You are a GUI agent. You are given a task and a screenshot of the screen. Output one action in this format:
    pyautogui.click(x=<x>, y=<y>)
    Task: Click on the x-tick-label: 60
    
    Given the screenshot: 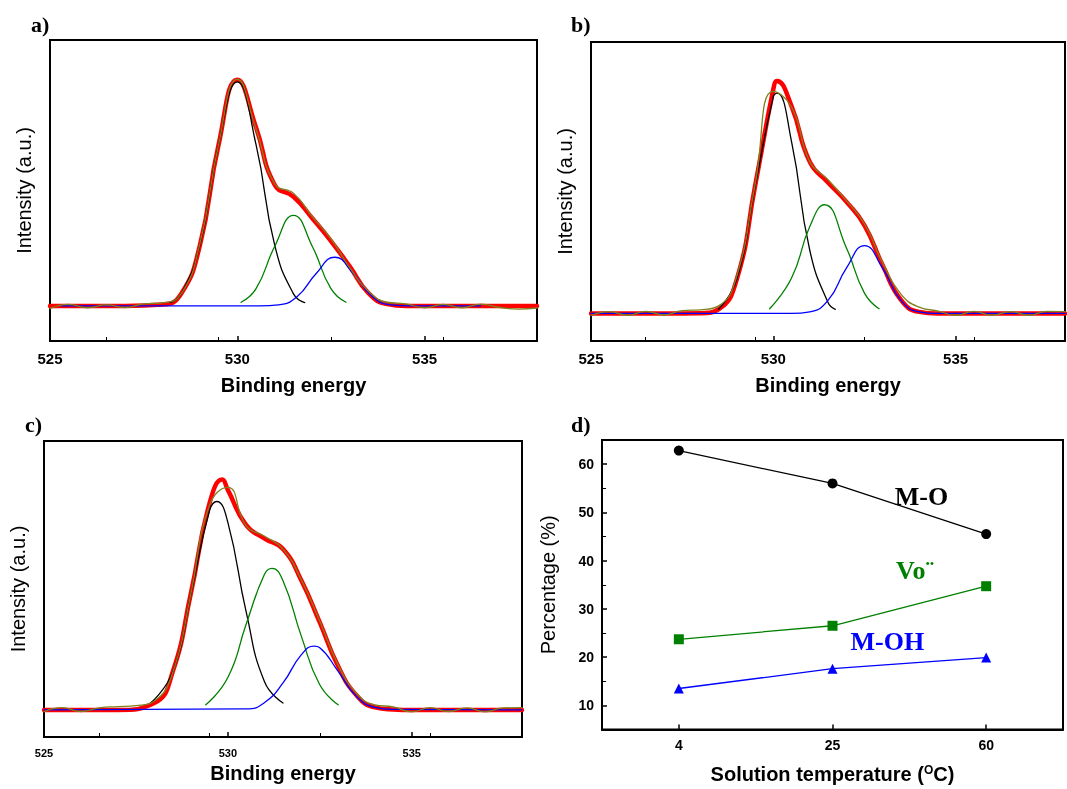 What is the action you would take?
    pyautogui.click(x=986, y=744)
    